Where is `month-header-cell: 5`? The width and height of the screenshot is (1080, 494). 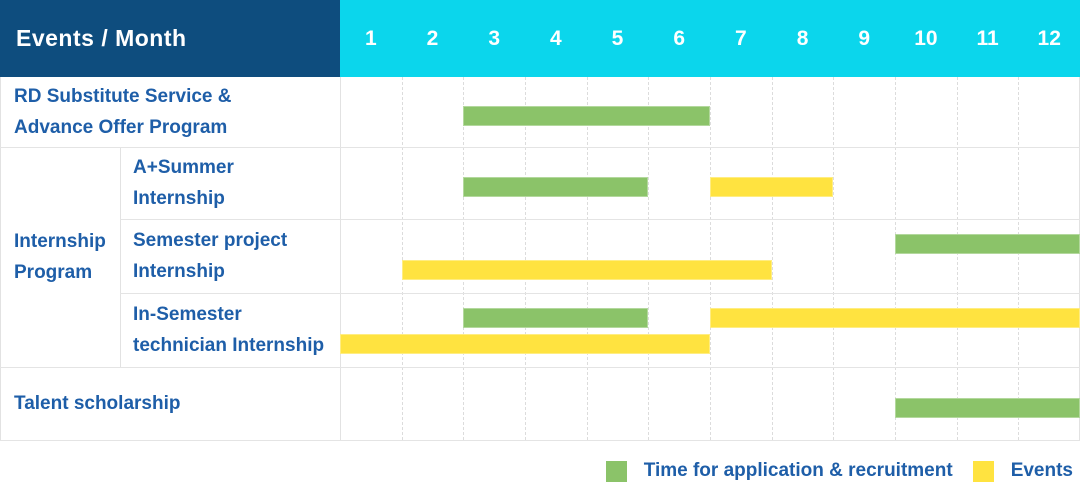 month-header-cell: 5 is located at coordinates (617, 38).